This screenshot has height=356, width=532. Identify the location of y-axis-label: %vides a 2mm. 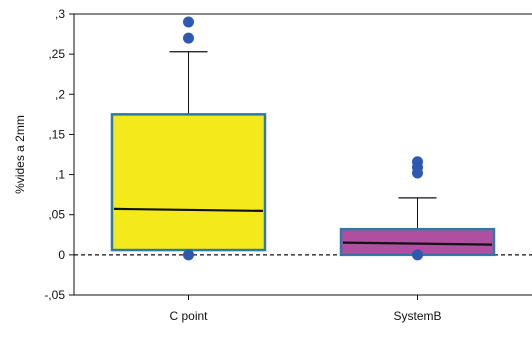
(20, 154).